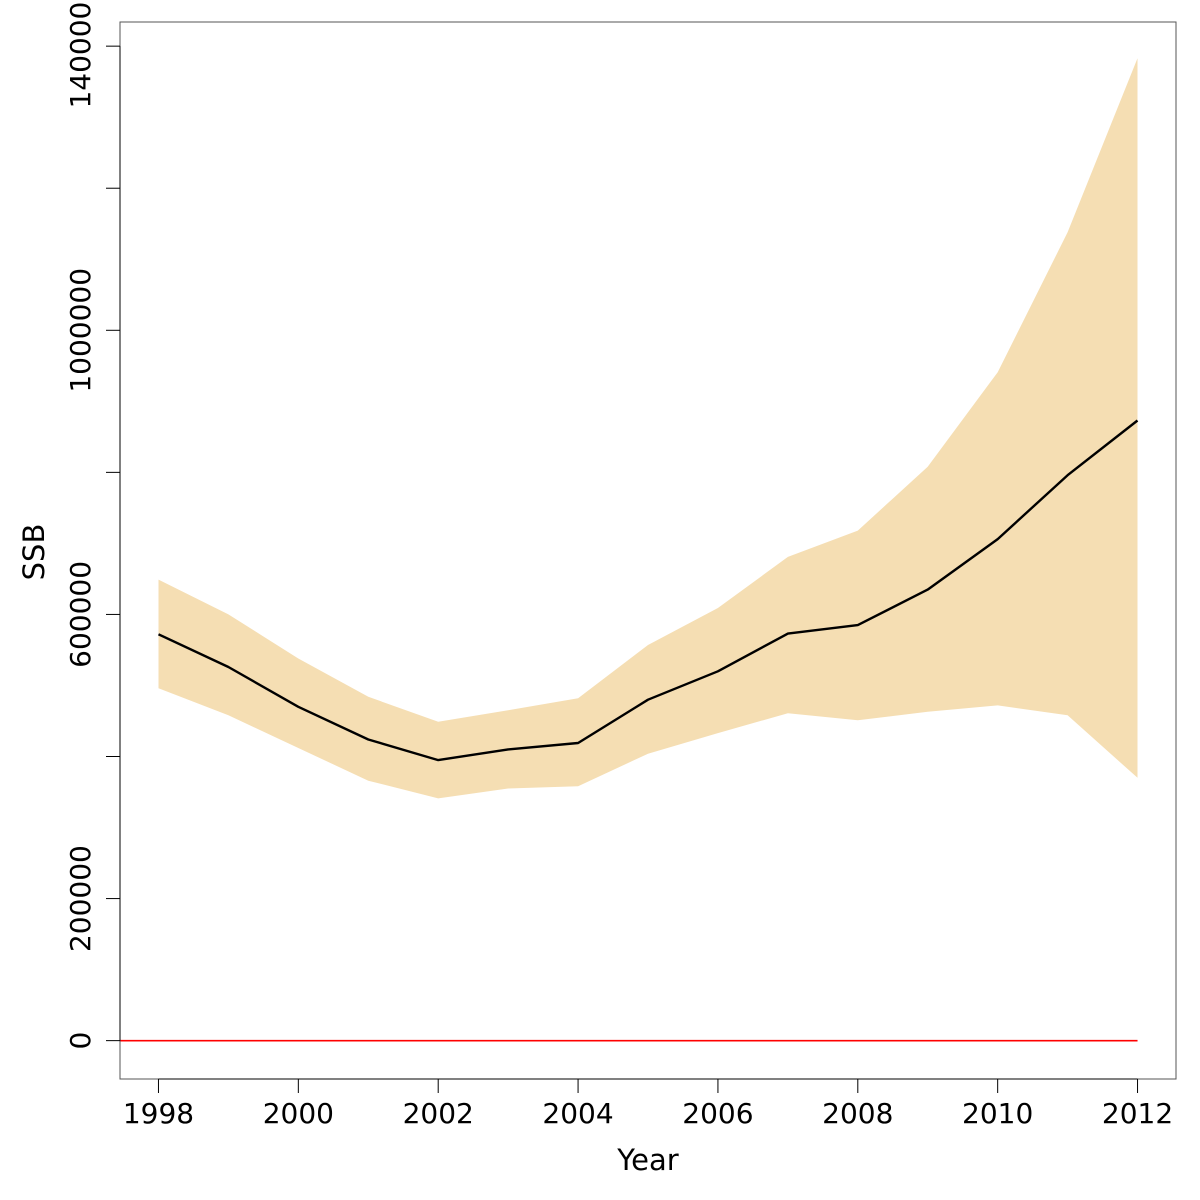 This screenshot has height=1200, width=1200. Describe the element at coordinates (34, 552) in the screenshot. I see `y-axis-label: SSB` at that location.